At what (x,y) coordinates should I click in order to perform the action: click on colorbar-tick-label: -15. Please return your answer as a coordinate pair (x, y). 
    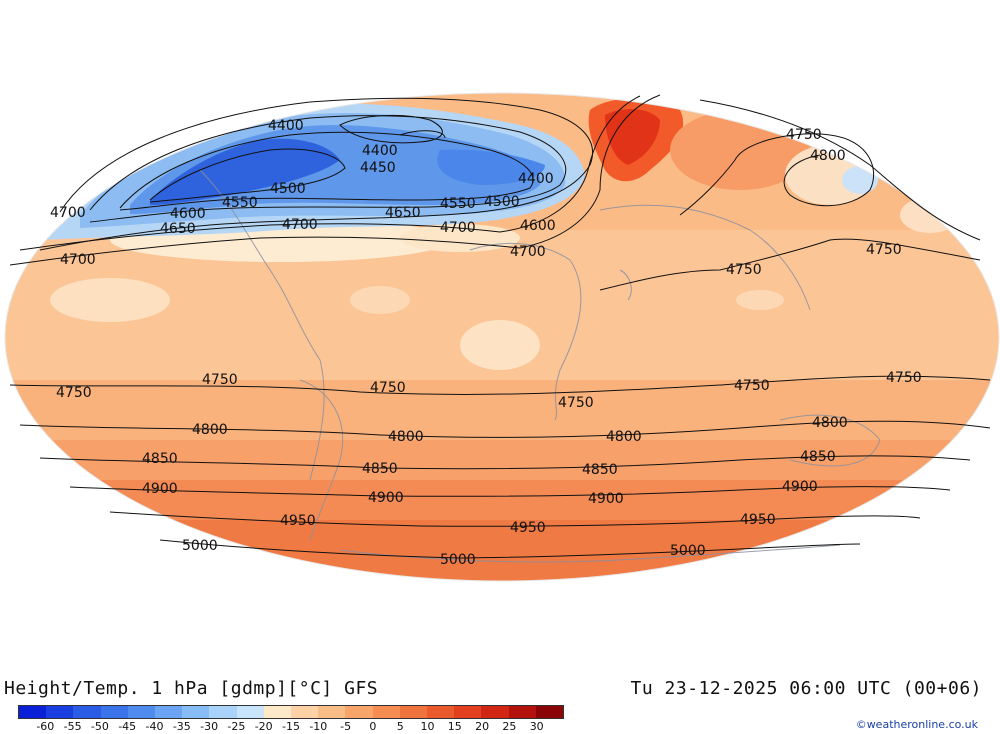
    Looking at the image, I should click on (291, 726).